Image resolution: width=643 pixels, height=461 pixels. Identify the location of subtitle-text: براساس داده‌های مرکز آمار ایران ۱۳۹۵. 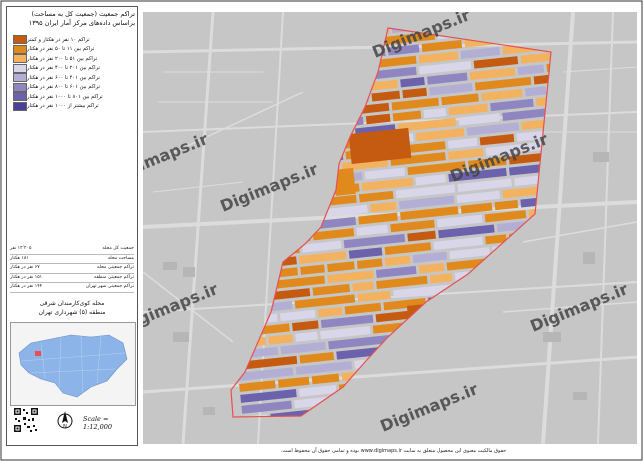
(81, 23).